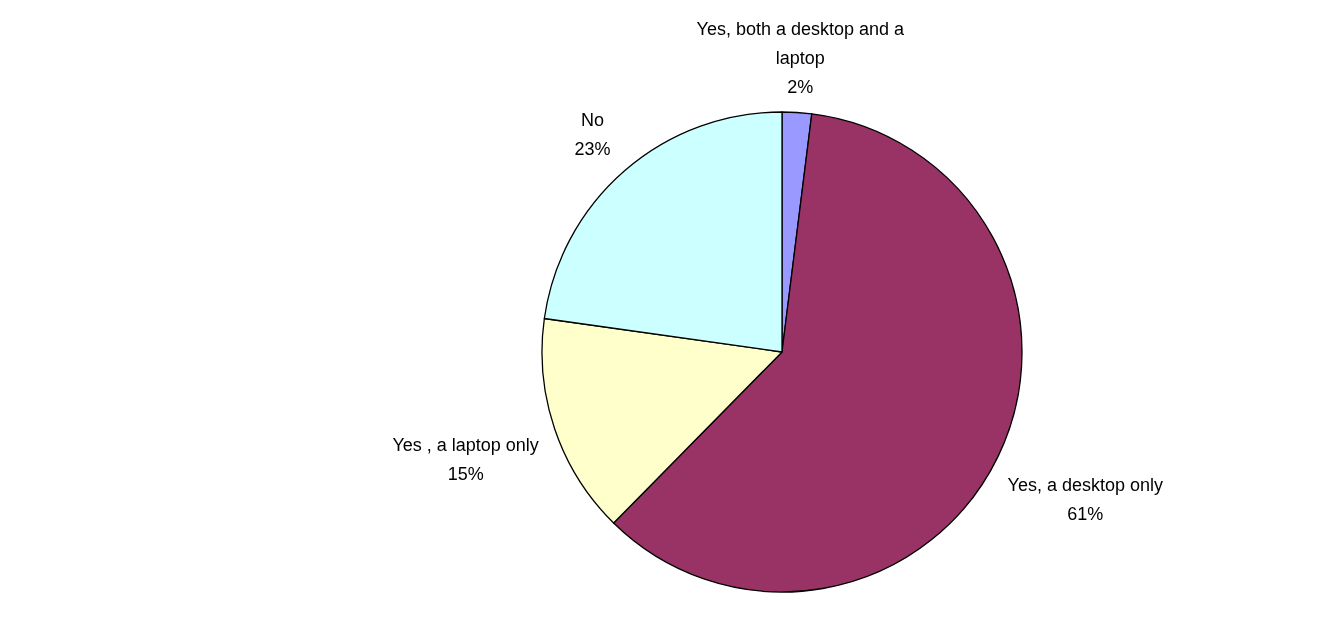 This screenshot has height=630, width=1343. What do you see at coordinates (1085, 513) in the screenshot?
I see `data-label: 61%` at bounding box center [1085, 513].